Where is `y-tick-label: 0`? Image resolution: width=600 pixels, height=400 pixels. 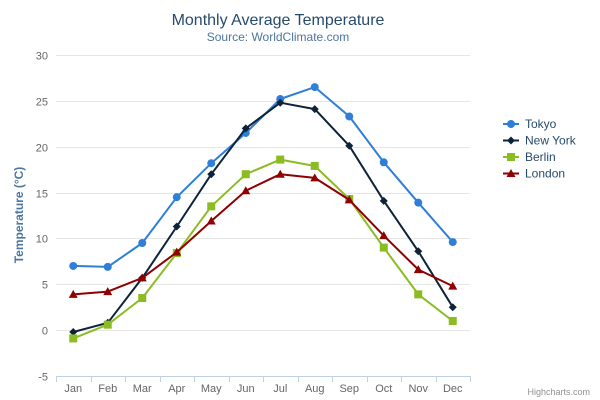 y-tick-label: 0 is located at coordinates (45, 332).